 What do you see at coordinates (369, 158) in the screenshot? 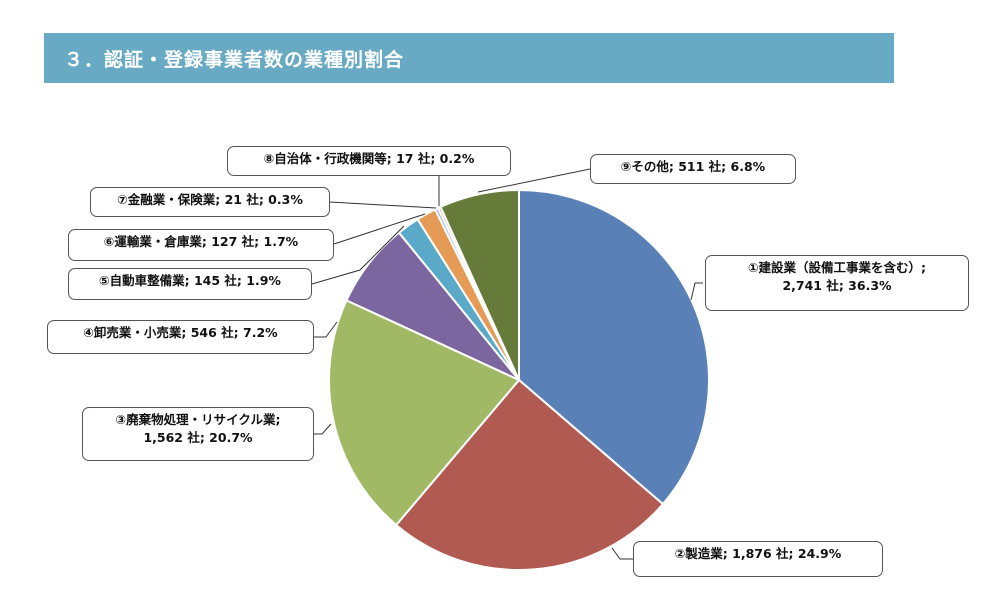
I see `data-label-line1: ⑧自治体・行政機関等; 17 社; 0.2%` at bounding box center [369, 158].